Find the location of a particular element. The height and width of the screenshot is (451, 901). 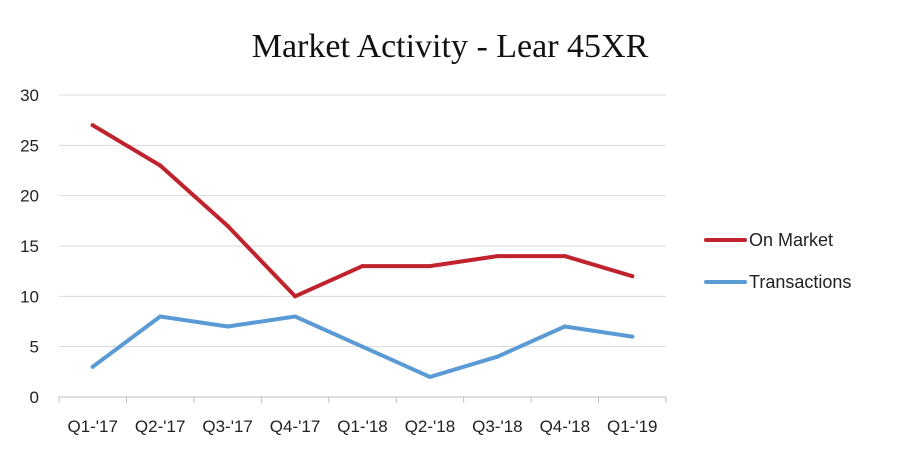

x-tick-label: Q4-'18 is located at coordinates (565, 426).